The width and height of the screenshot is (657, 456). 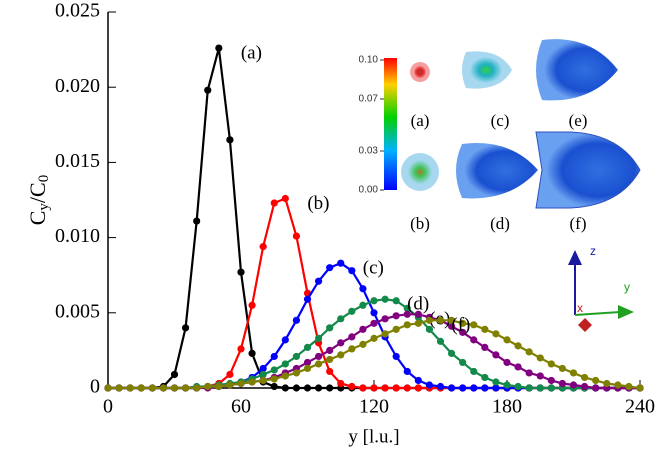 I want to click on y-label-sub: 0, so click(x=44, y=179).